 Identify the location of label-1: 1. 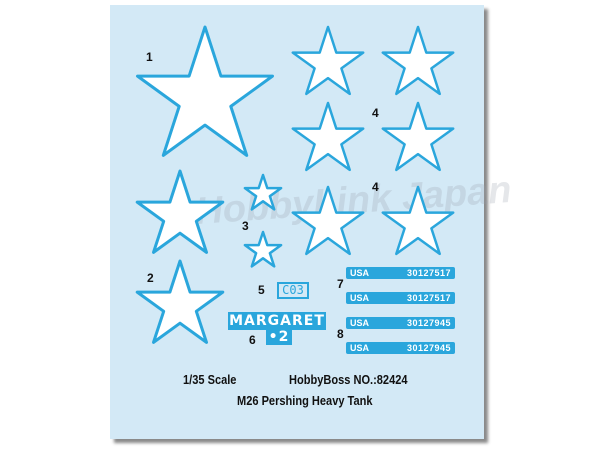
(149, 57).